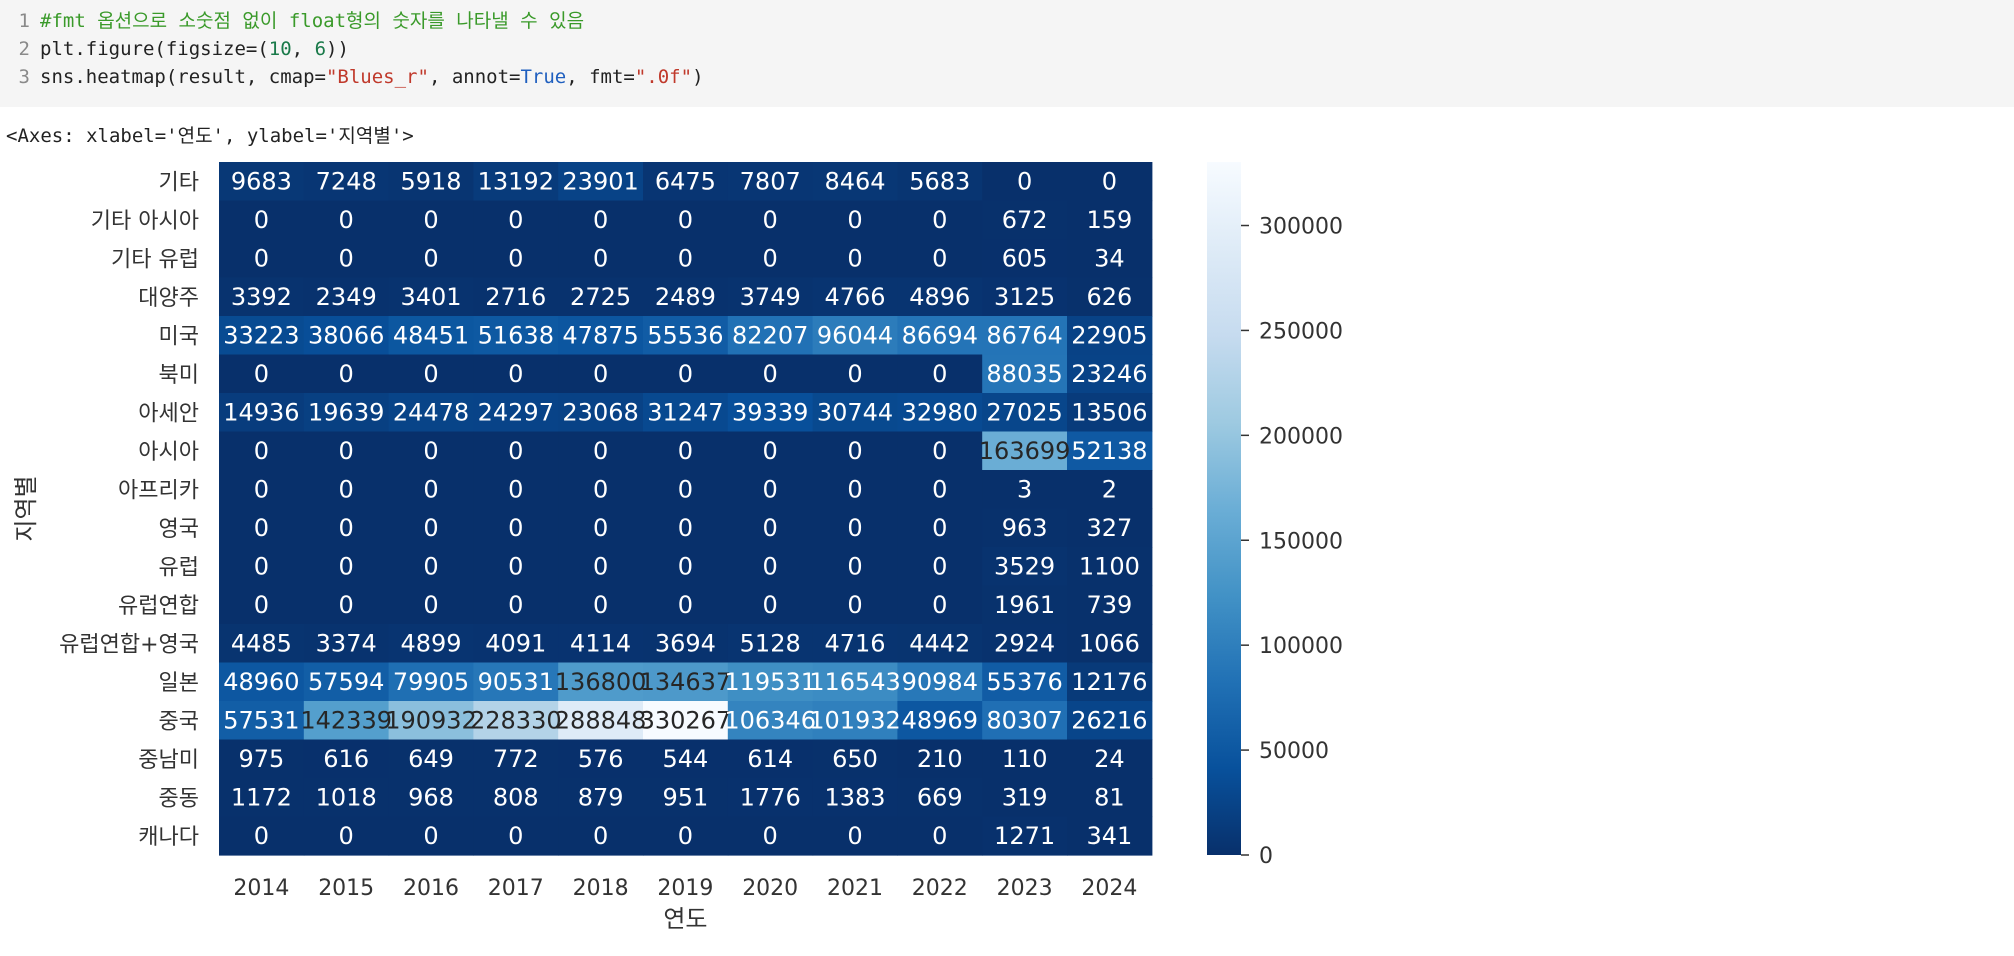 The height and width of the screenshot is (956, 2014). Describe the element at coordinates (855, 720) in the screenshot. I see `heatmap-annotation: 101932` at that location.